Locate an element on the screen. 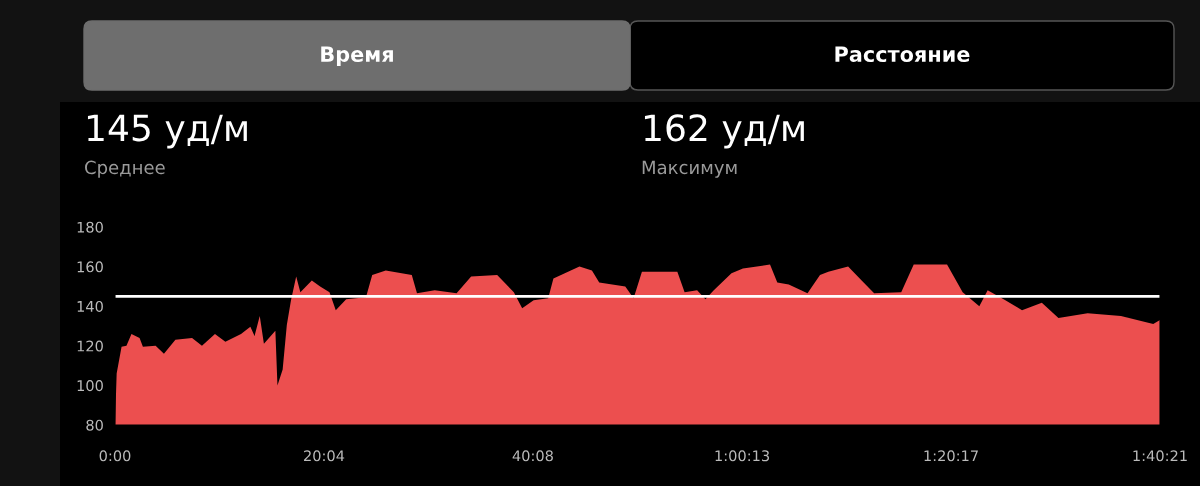 Image resolution: width=1200 pixels, height=486 pixels. y-tick-label: 120 is located at coordinates (90, 346).